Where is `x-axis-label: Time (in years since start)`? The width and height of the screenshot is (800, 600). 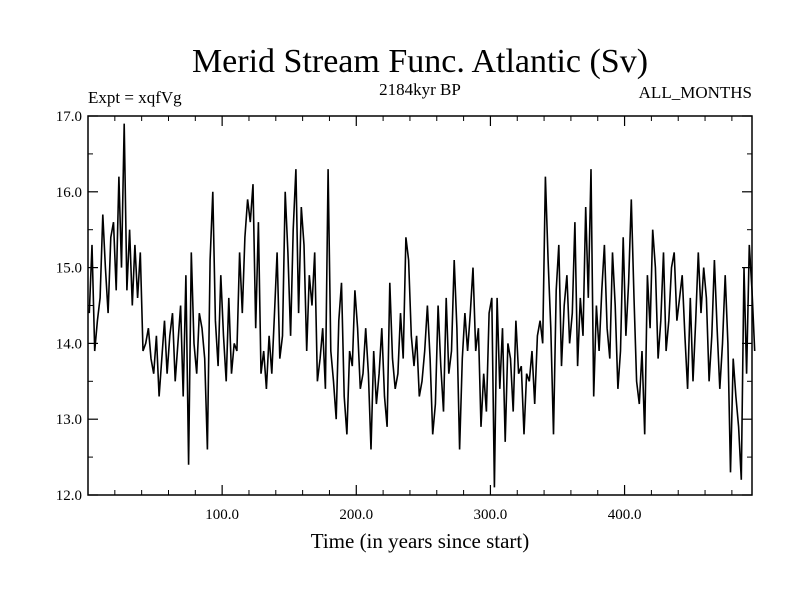 x-axis-label: Time (in years since start) is located at coordinates (420, 541).